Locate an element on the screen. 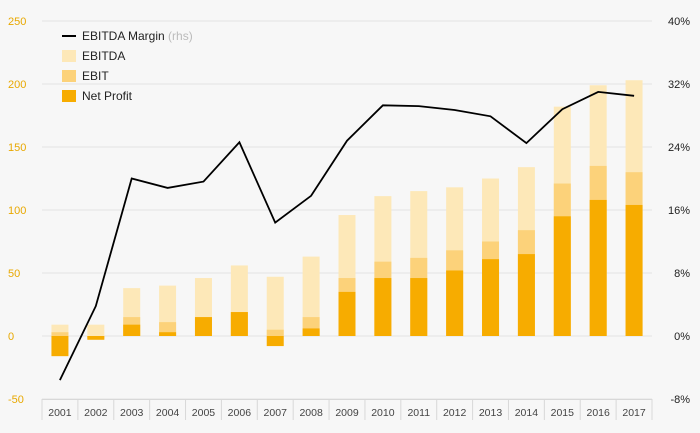  x-tick-label: 2010 is located at coordinates (383, 413).